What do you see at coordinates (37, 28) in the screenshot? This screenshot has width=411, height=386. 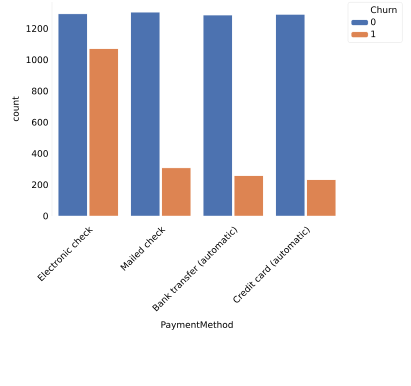 I see `y-tick-label: 1200` at bounding box center [37, 28].